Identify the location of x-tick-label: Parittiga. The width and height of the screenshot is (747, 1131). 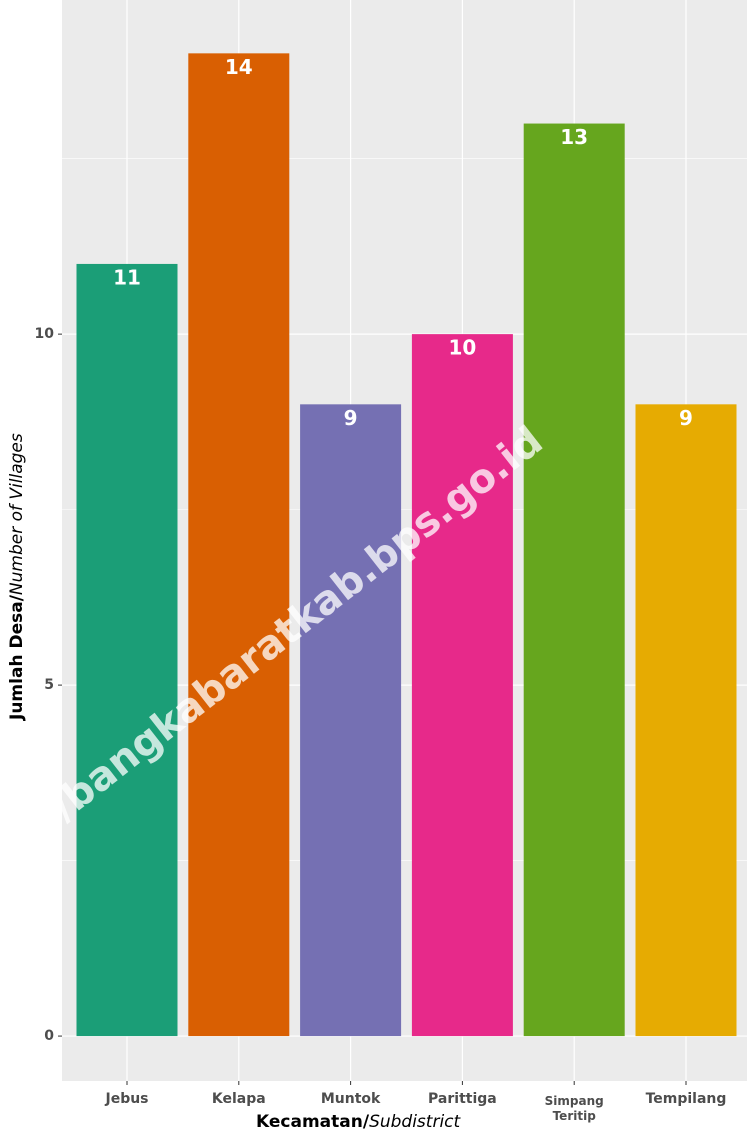
(462, 1099).